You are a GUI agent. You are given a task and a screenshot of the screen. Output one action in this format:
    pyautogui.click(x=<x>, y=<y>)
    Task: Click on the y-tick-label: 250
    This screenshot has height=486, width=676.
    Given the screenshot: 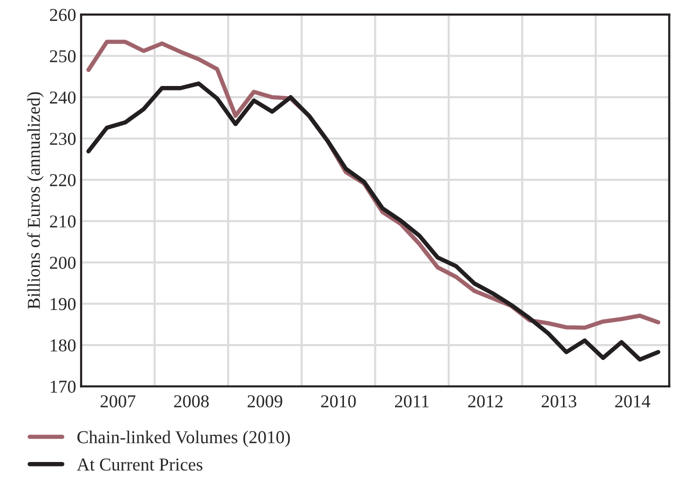 What is the action you would take?
    pyautogui.click(x=63, y=56)
    